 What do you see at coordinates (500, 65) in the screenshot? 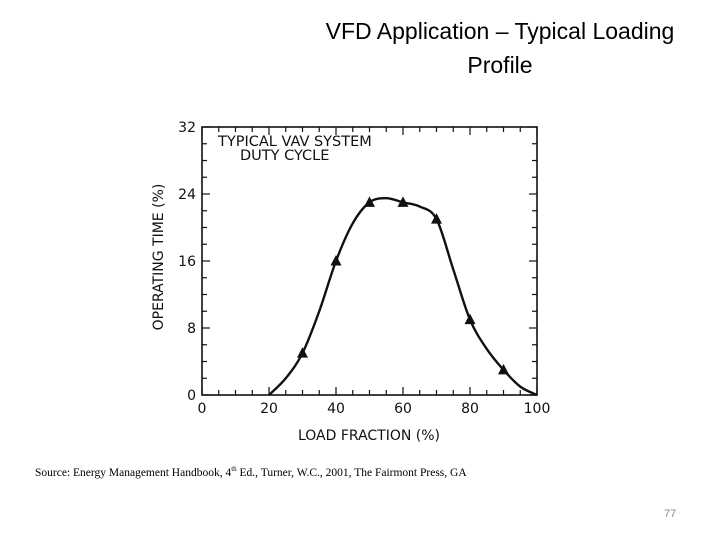
I see `slide-title-line2: Profile` at bounding box center [500, 65].